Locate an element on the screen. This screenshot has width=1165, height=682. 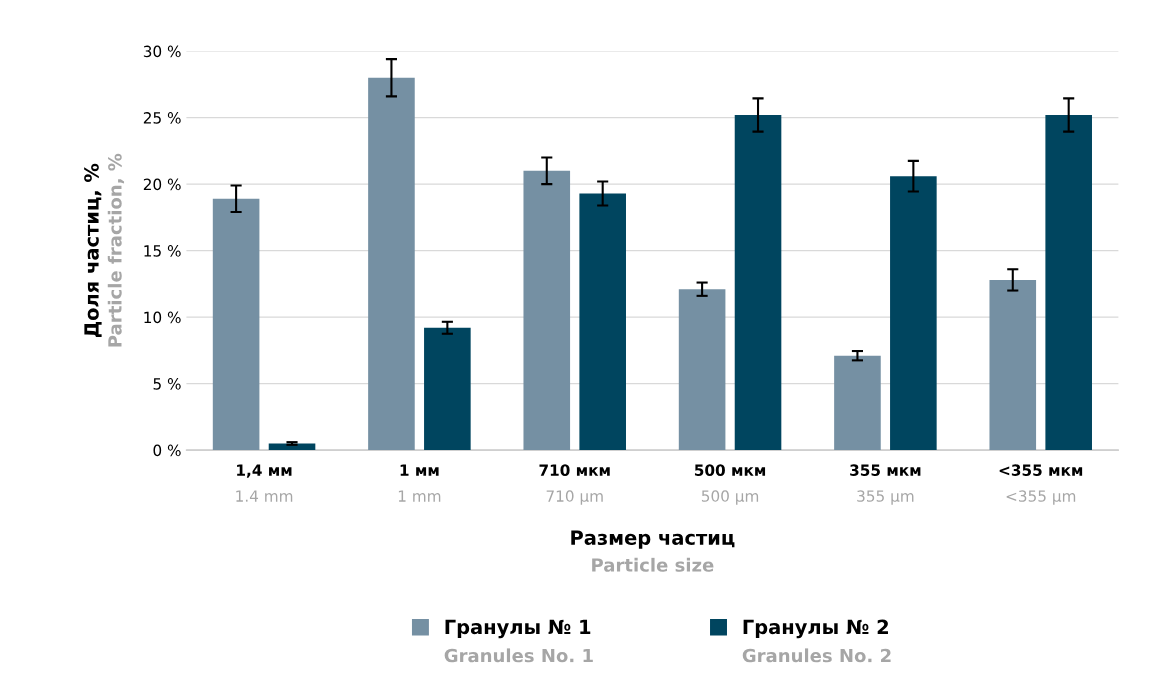
y-tick-label: 0 % is located at coordinates (167, 450).